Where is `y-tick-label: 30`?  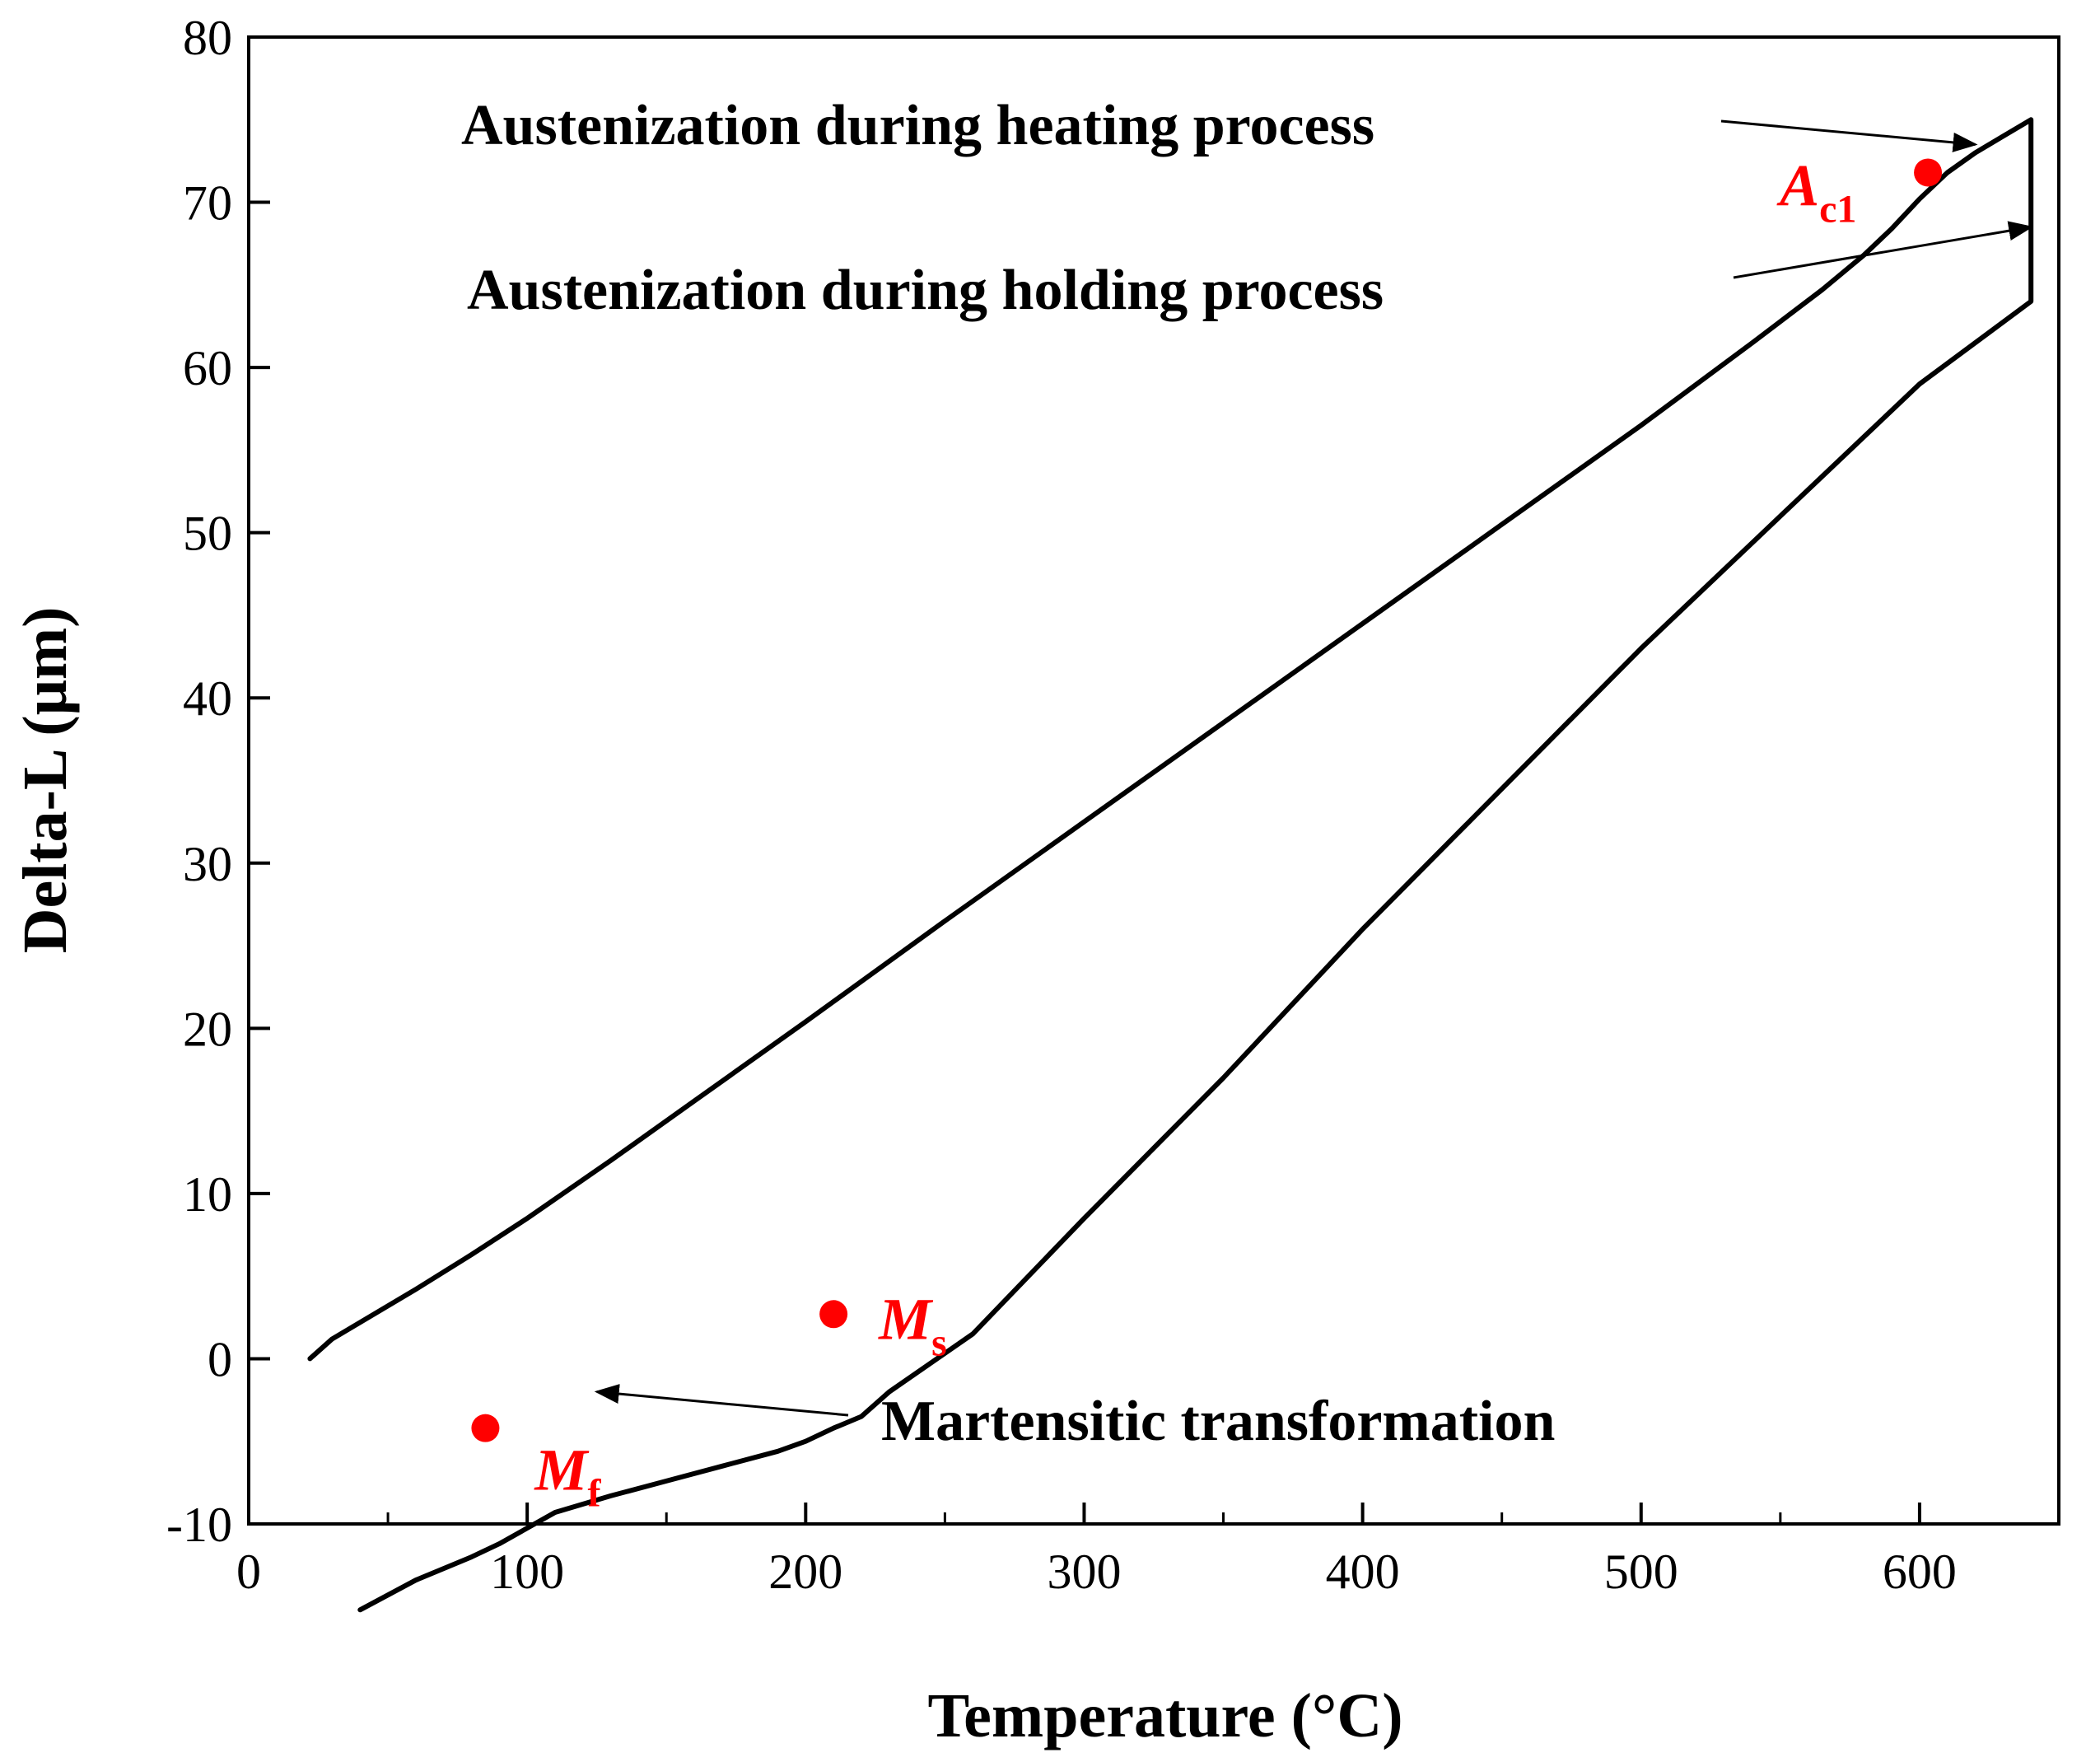 y-tick-label: 30 is located at coordinates (207, 864).